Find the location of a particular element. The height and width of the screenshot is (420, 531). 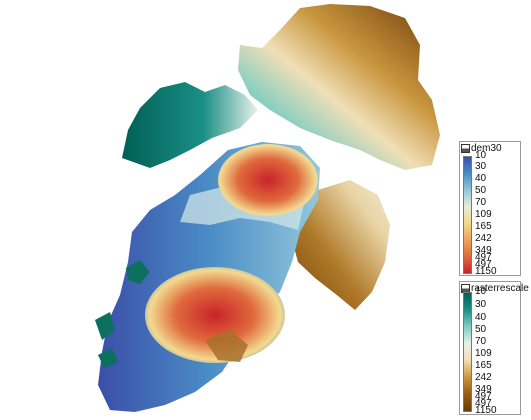

legend-dem30: dem30 10 30 40 50 70 109 165 242 349 497 497 1150 is located at coordinates (490, 209).